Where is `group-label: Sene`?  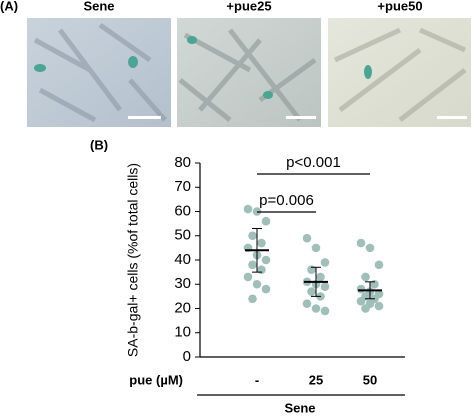 group-label: Sene is located at coordinates (299, 407).